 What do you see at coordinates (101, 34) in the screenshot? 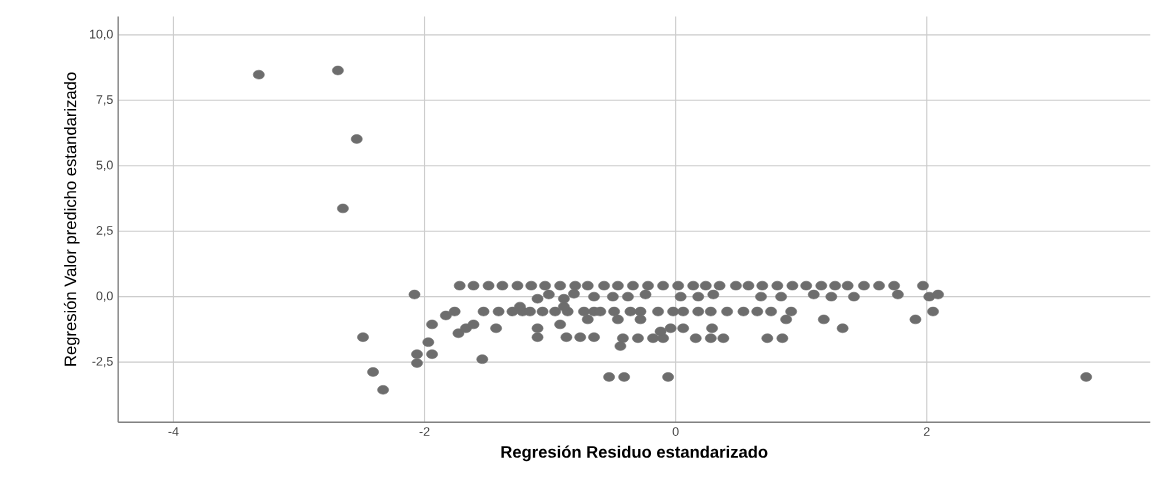
I see `y-tick-label: 10,0` at bounding box center [101, 34].